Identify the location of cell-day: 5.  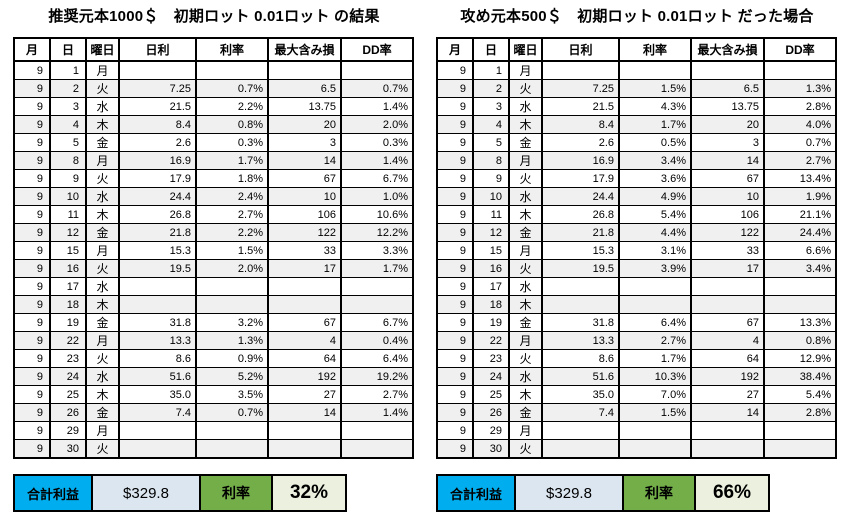
(68, 142).